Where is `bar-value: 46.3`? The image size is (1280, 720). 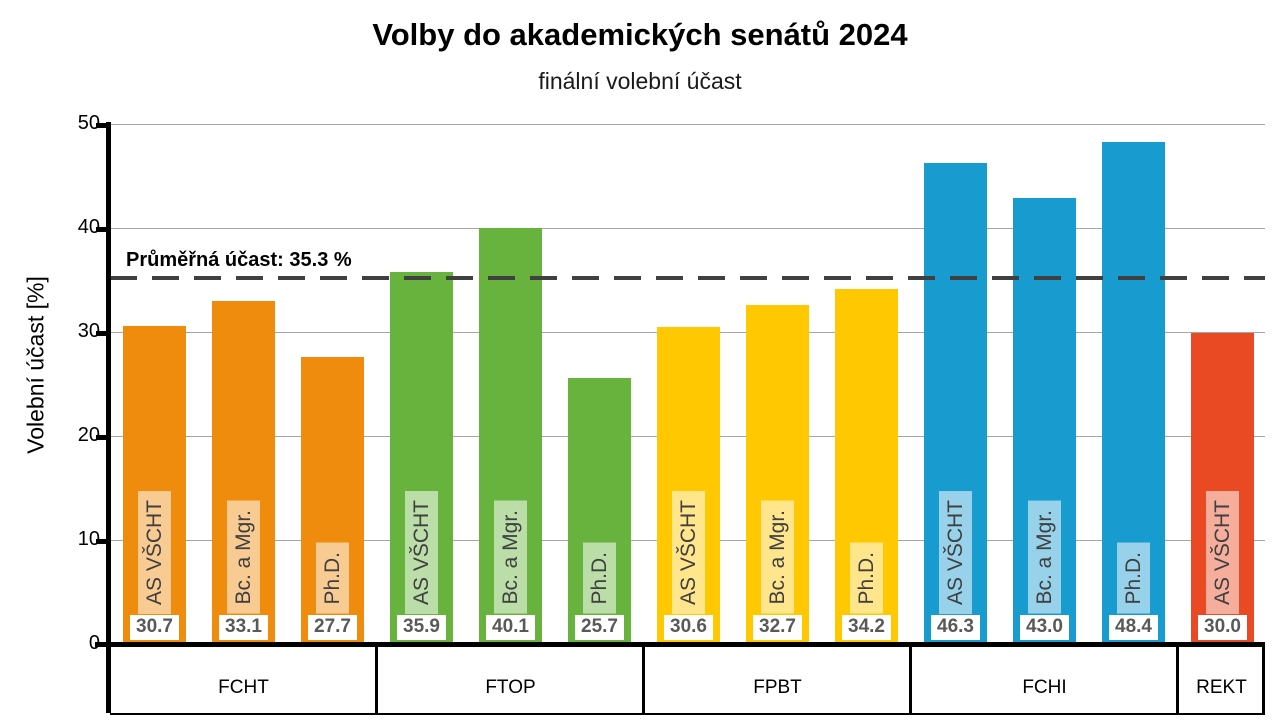 bar-value: 46.3 is located at coordinates (955, 627).